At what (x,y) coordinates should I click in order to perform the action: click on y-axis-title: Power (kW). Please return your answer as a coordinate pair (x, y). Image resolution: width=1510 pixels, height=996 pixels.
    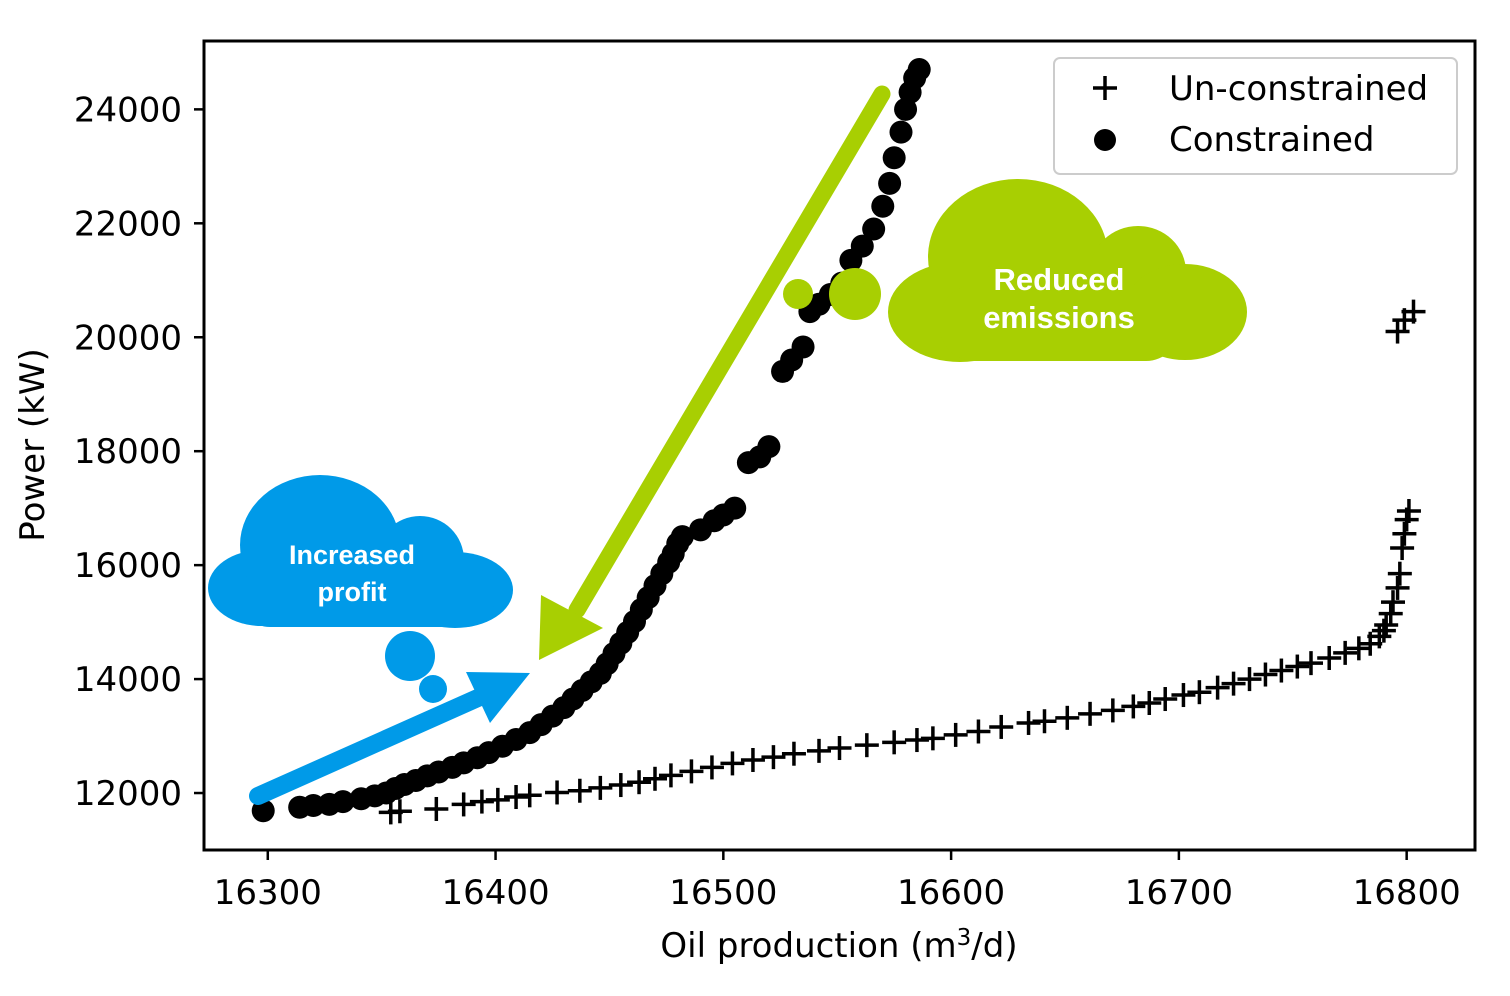
    Looking at the image, I should click on (33, 444).